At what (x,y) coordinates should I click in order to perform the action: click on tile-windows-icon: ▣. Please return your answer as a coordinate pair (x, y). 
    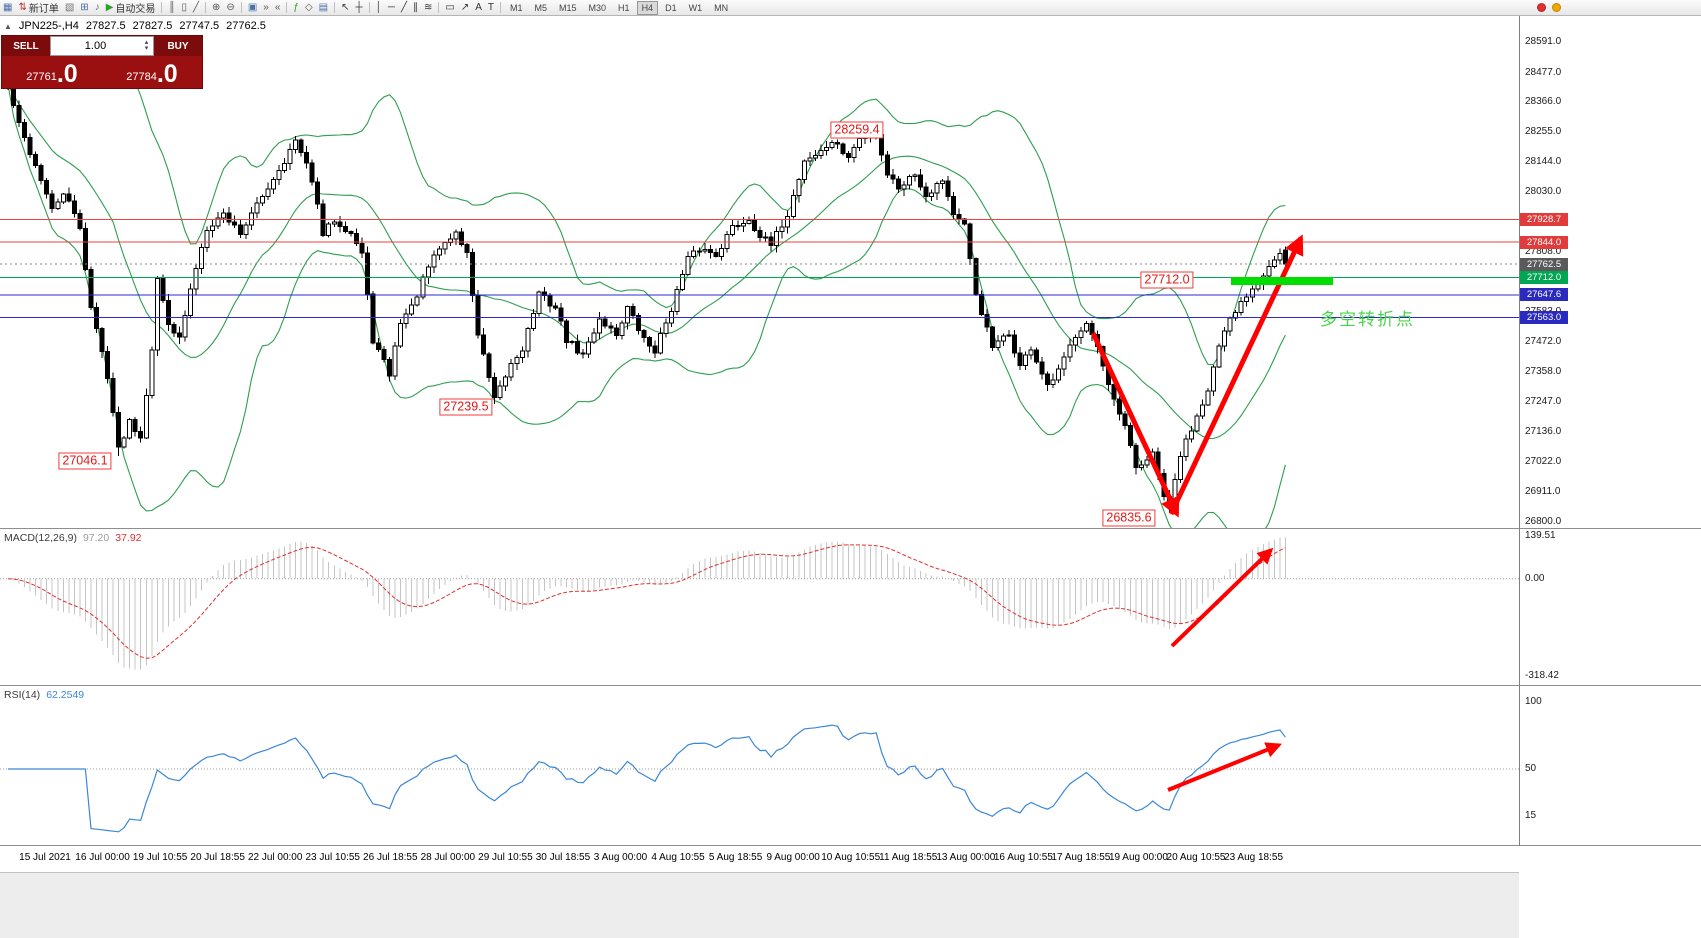
    Looking at the image, I should click on (252, 8).